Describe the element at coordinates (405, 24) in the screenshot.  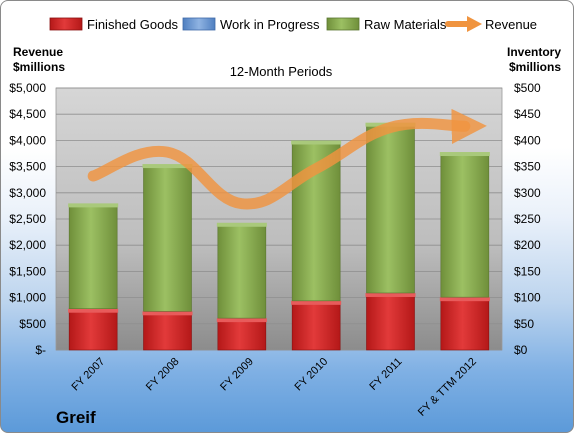
I see `legend-label-raw-materials: Raw Materials` at that location.